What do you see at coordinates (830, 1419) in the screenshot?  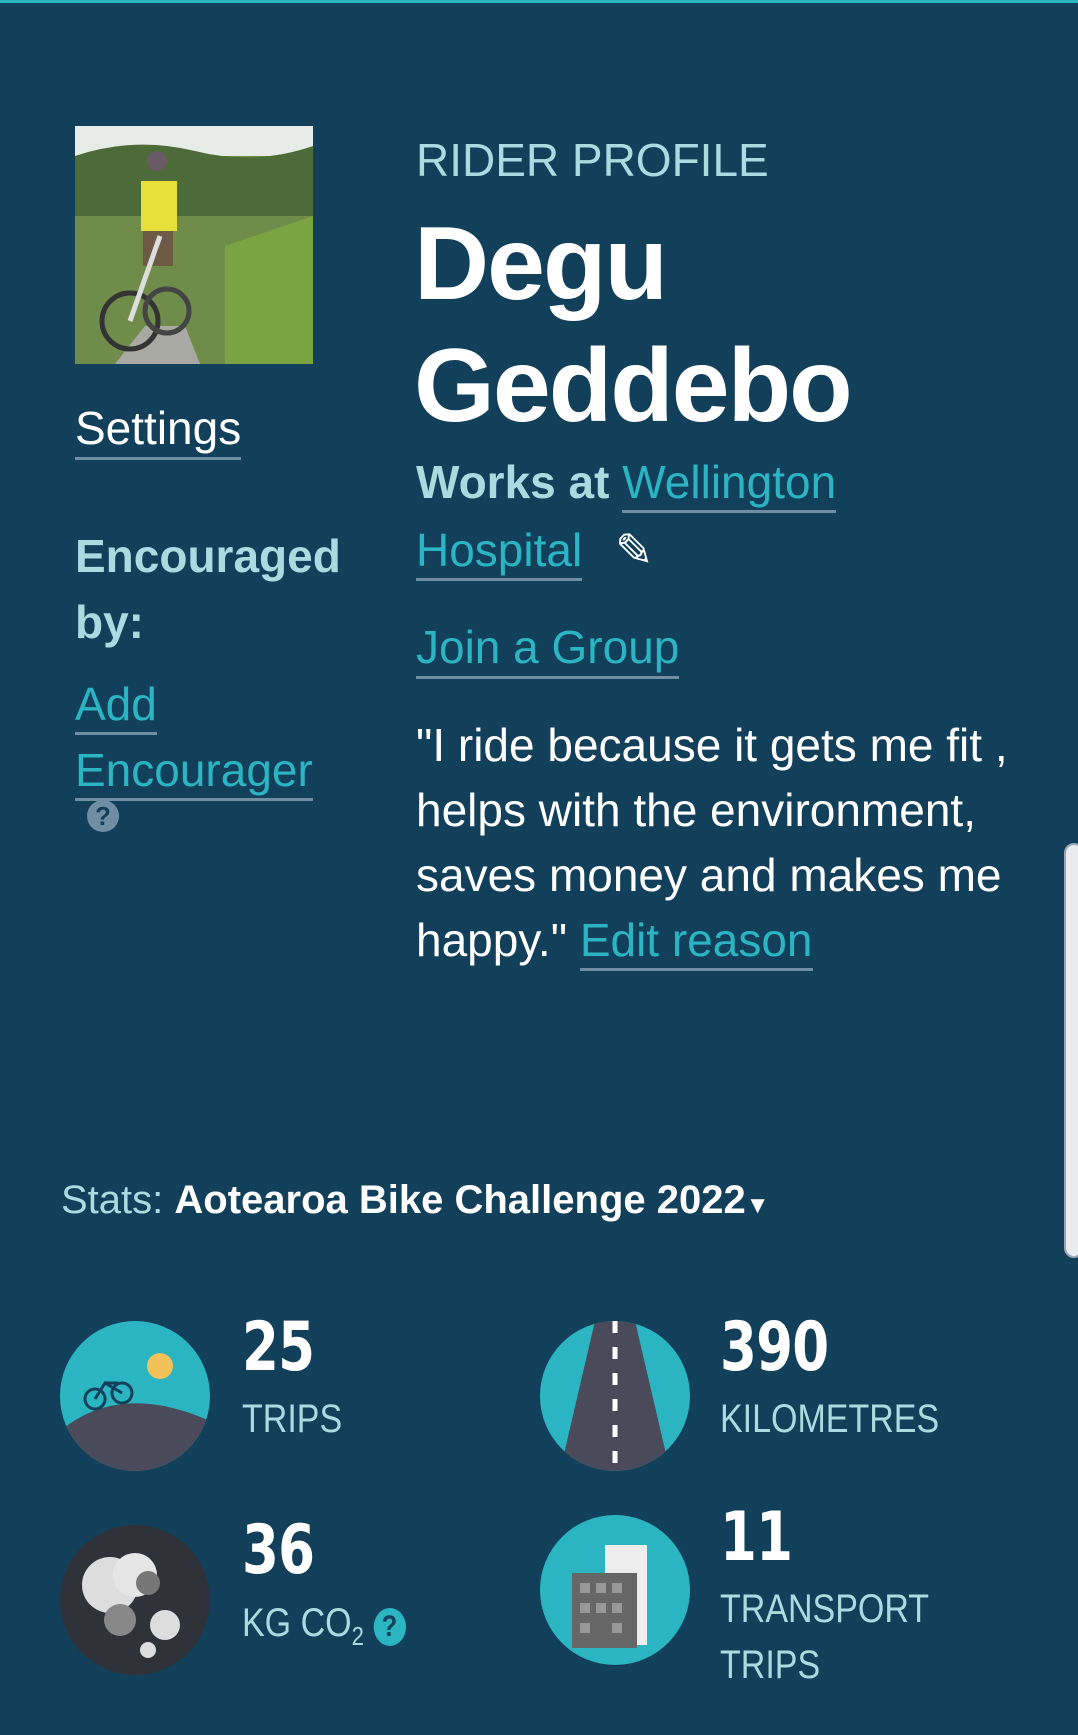 I see `kilometres-label: KILOMETRES` at bounding box center [830, 1419].